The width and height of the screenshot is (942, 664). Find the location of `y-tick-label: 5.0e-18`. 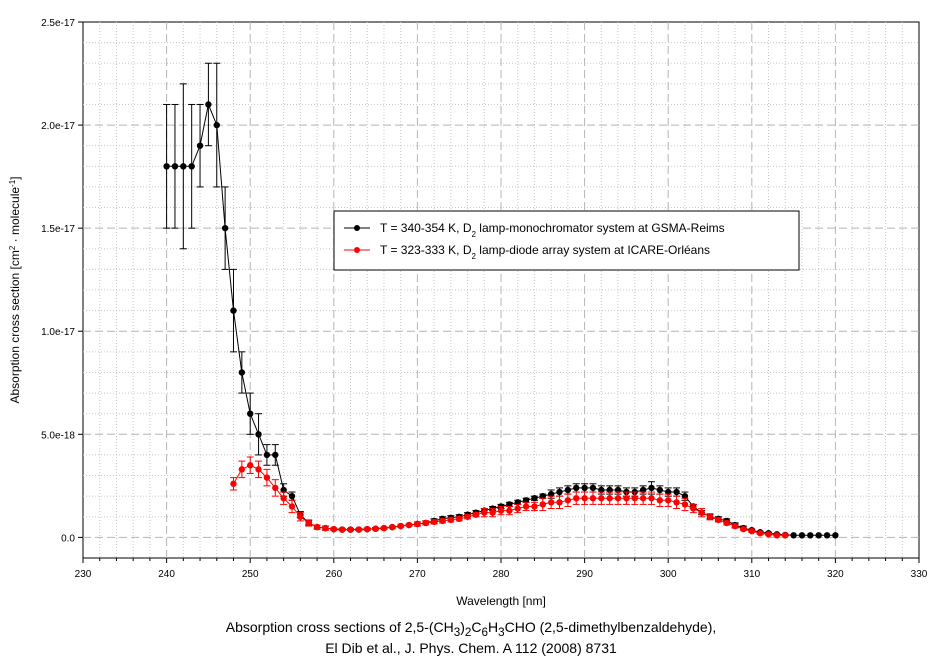

y-tick-label: 5.0e-18 is located at coordinates (58, 435).